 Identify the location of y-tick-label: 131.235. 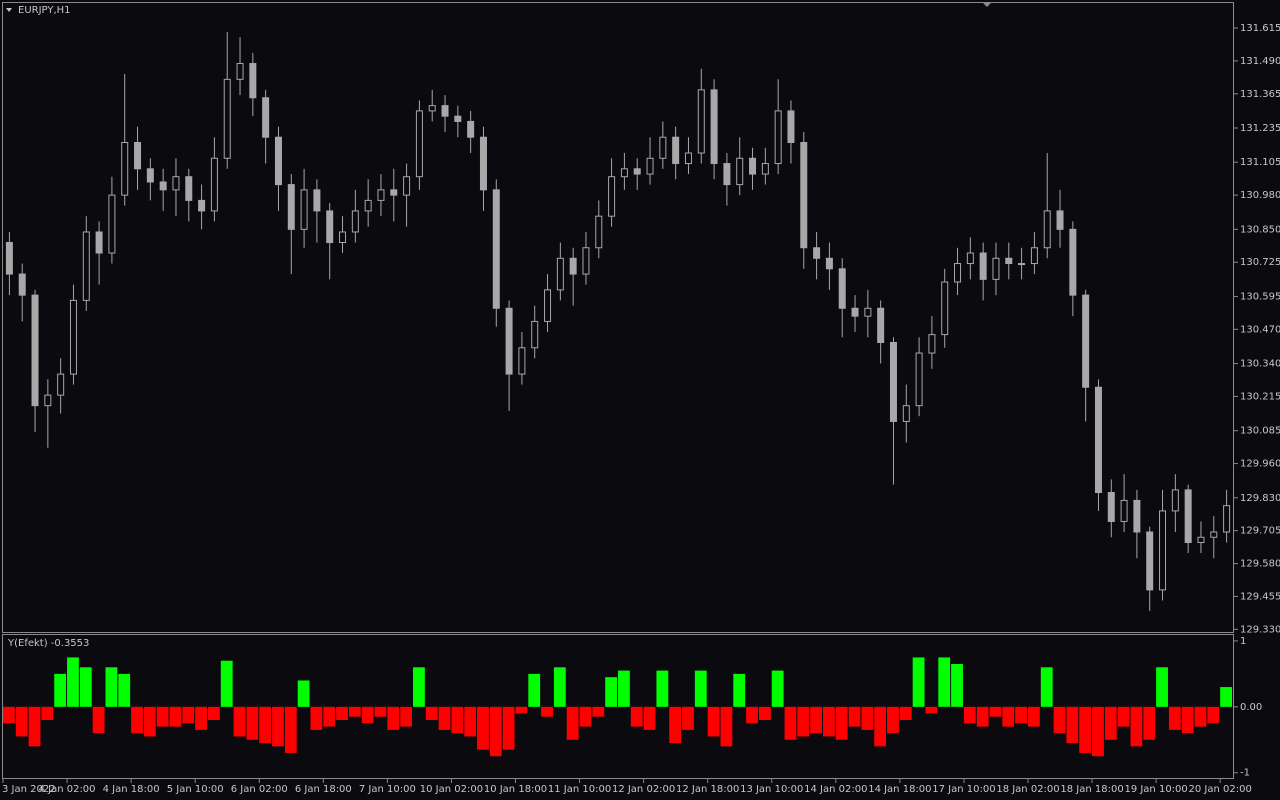
(1260, 128).